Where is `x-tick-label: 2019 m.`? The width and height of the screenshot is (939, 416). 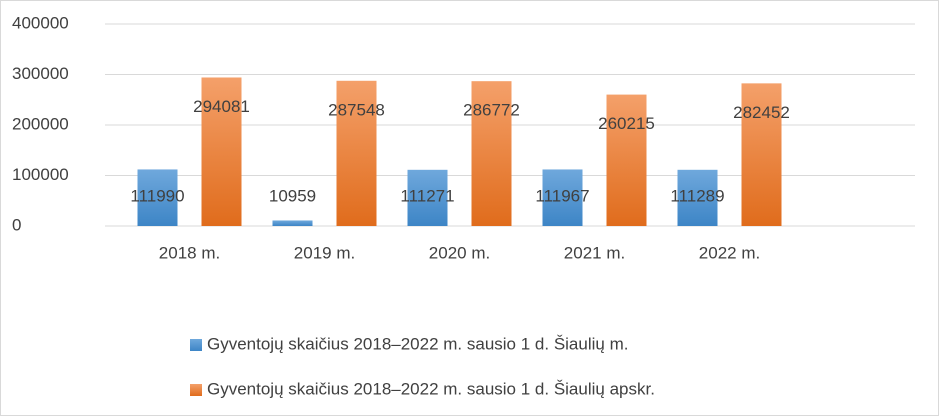 x-tick-label: 2019 m. is located at coordinates (324, 252).